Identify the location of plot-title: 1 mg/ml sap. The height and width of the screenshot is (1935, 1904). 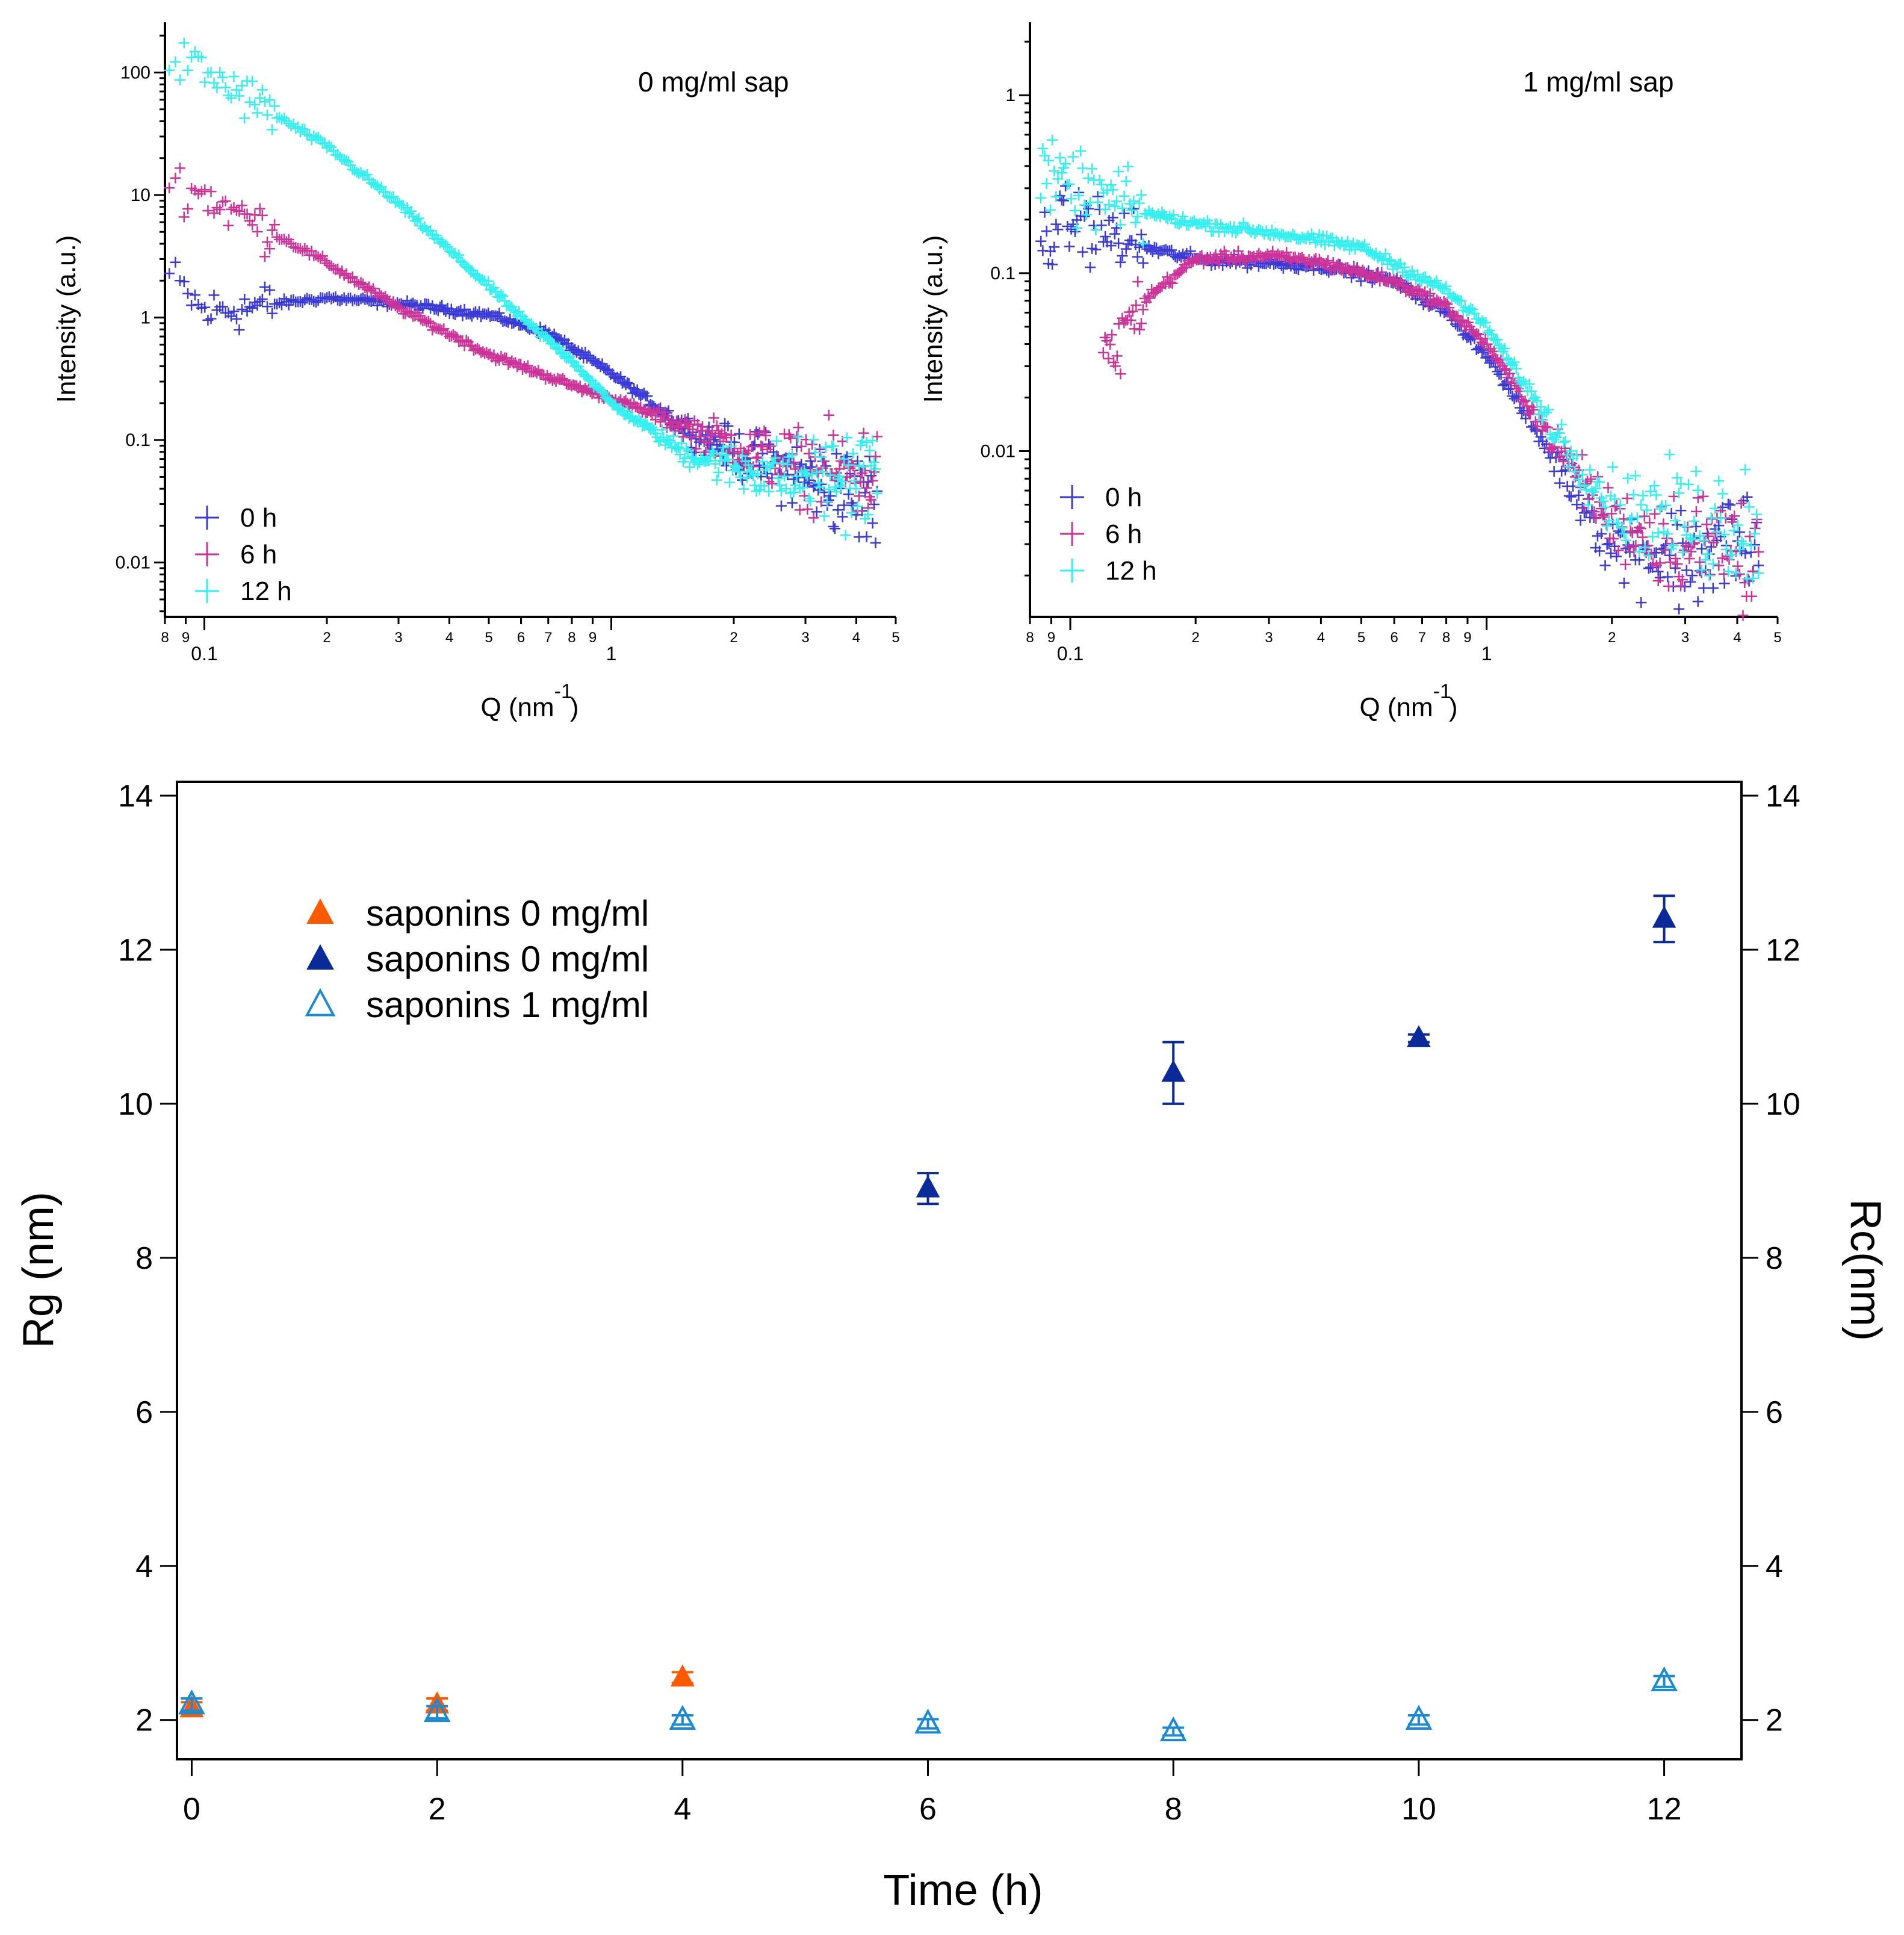
(1598, 82).